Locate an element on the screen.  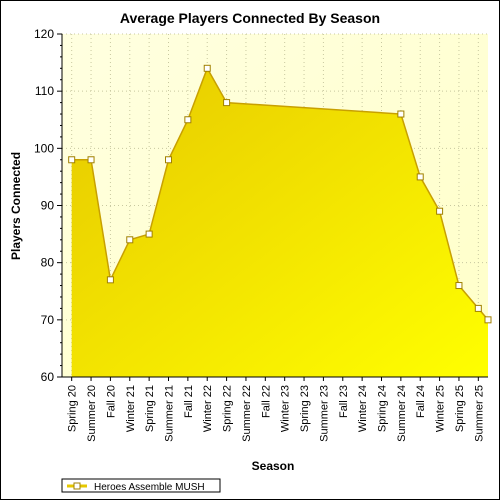
x-tick-label: Summer 21 is located at coordinates (170, 413).